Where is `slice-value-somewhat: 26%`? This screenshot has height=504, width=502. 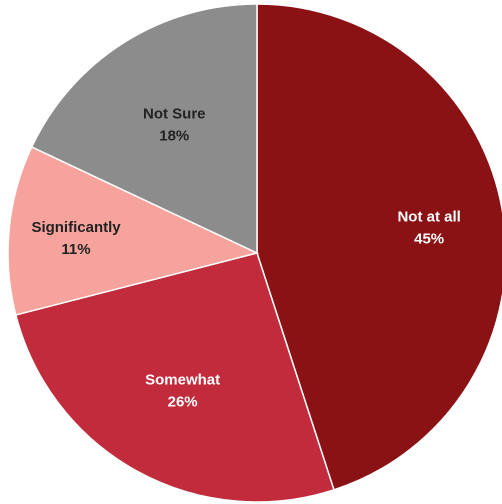
slice-value-somewhat: 26% is located at coordinates (183, 401).